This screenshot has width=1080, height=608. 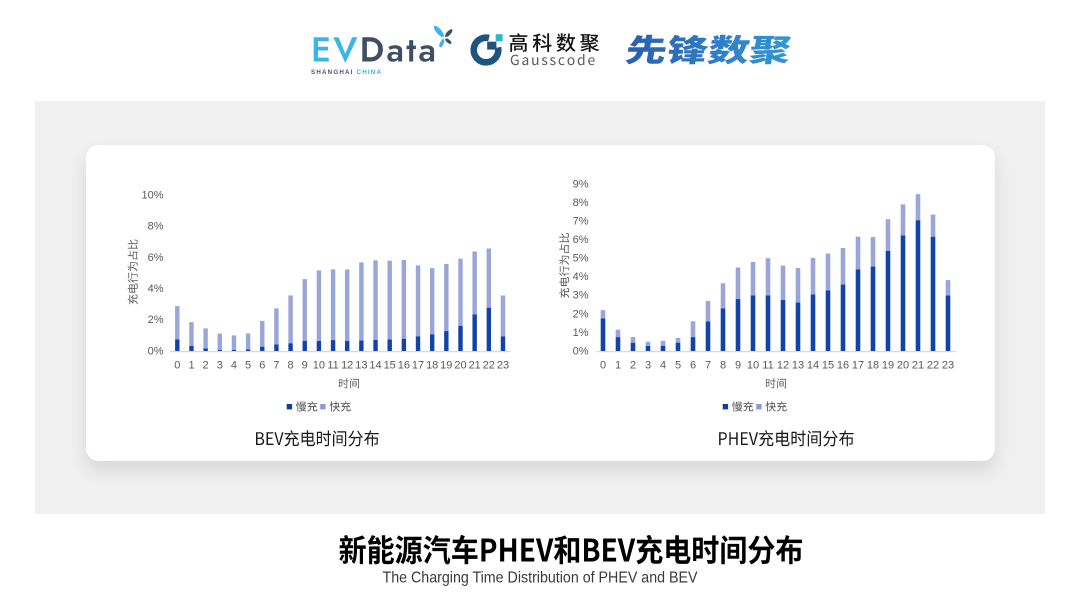 What do you see at coordinates (581, 296) in the screenshot?
I see `svg-text: 3%` at bounding box center [581, 296].